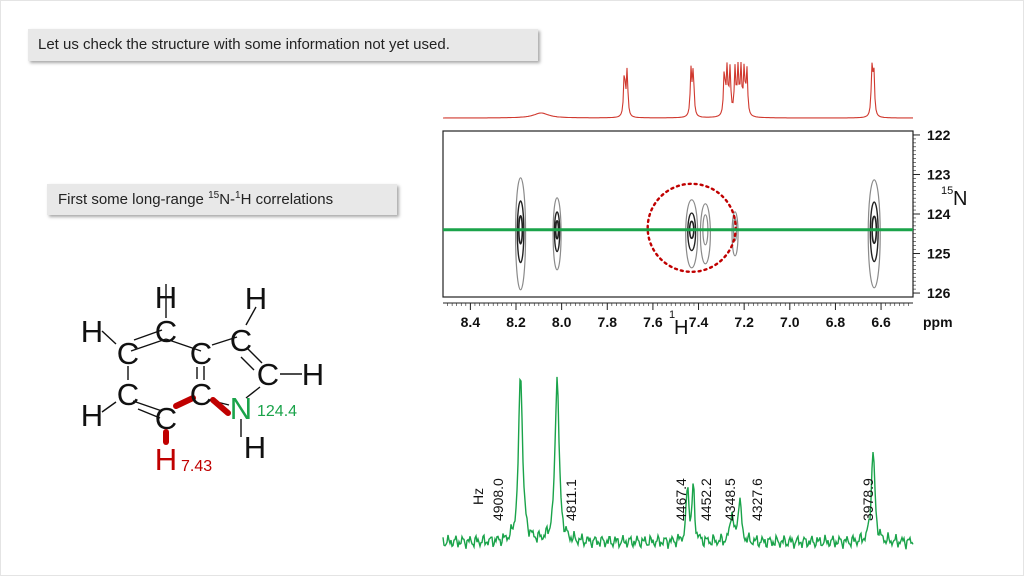 This screenshot has height=576, width=1024. I want to click on h-isotope: 1, so click(238, 195).